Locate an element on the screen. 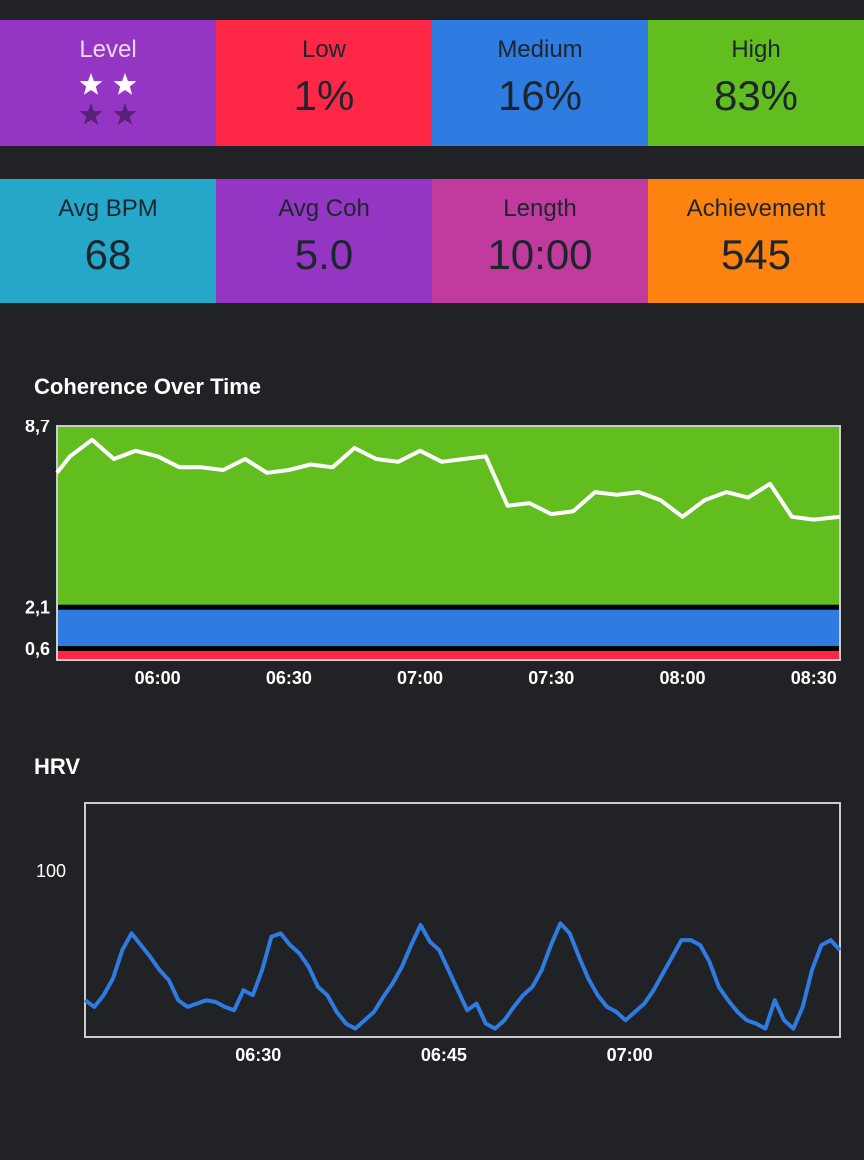 Image resolution: width=864 pixels, height=1160 pixels. x-tick-label: 06:00 is located at coordinates (158, 678).